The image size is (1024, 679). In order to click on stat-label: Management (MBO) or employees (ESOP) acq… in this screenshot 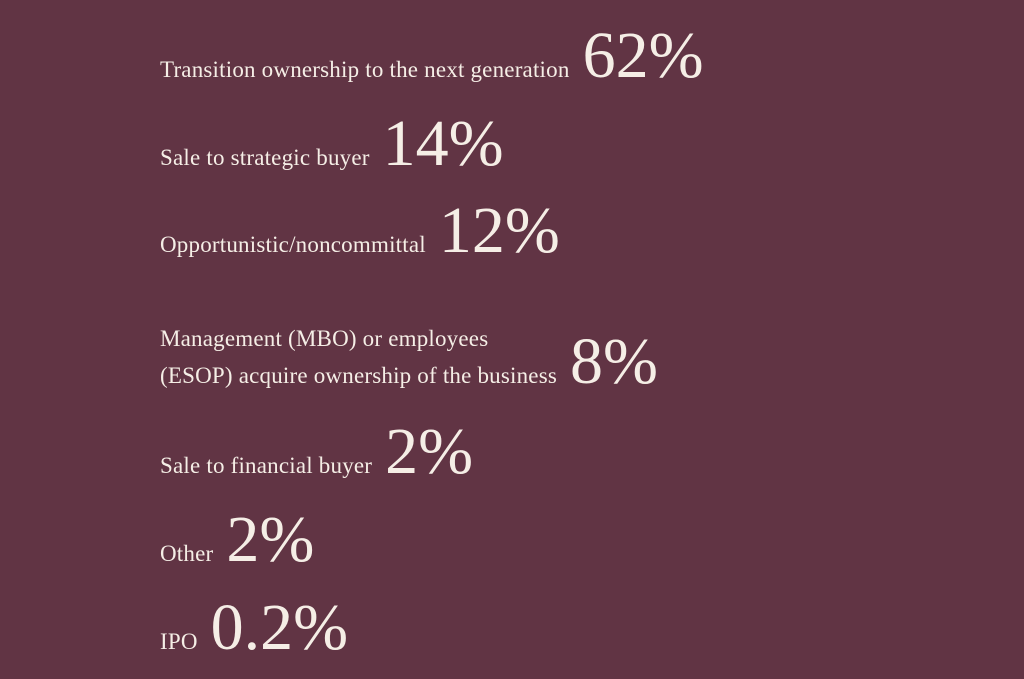, I will do `click(359, 357)`.